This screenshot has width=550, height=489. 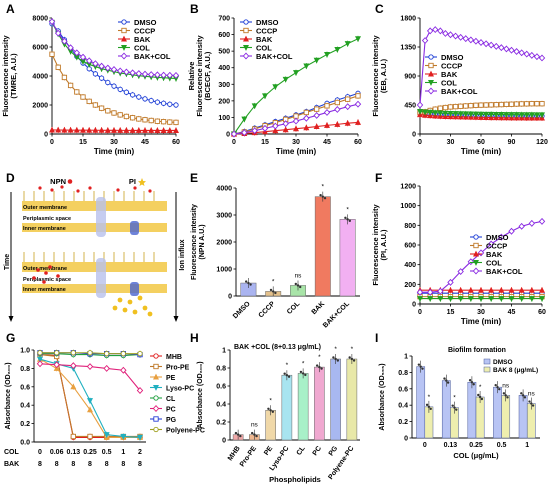 I want to click on panel-label-f: F, so click(x=378, y=178).